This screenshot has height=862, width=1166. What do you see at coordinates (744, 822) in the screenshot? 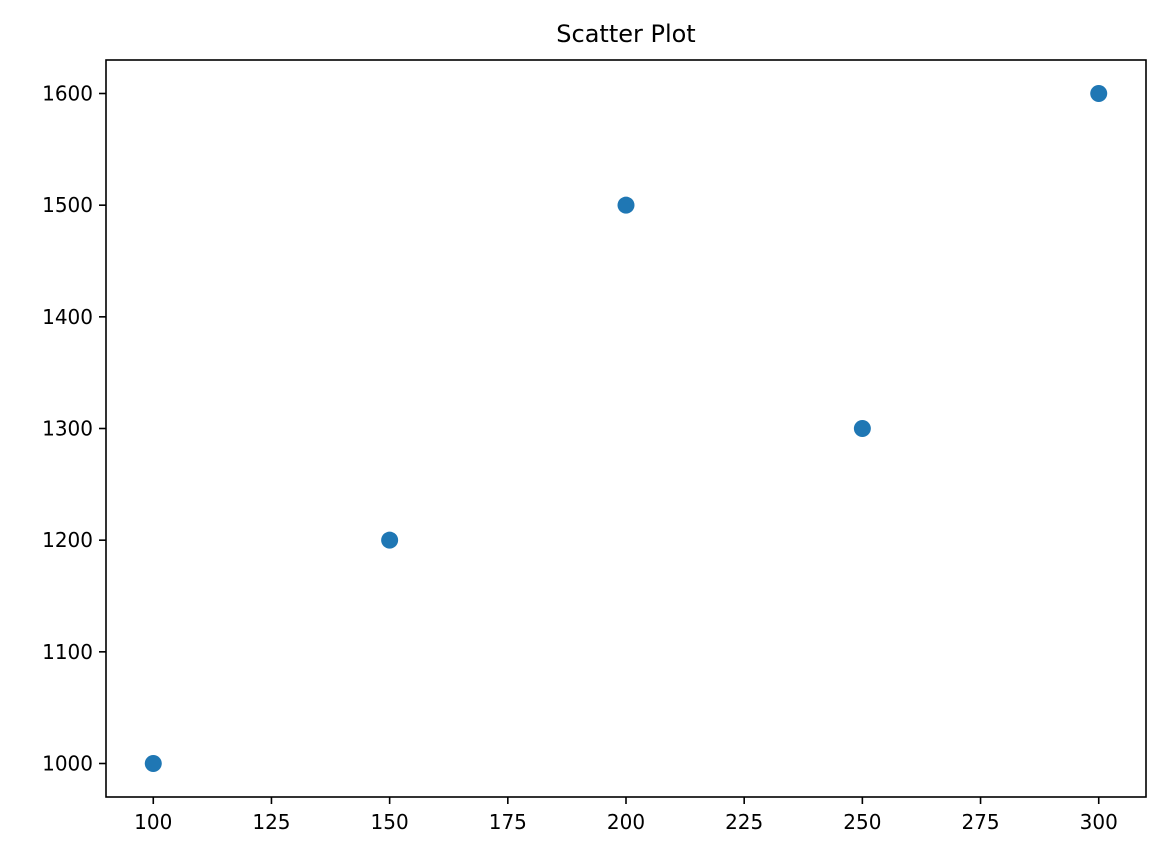
I see `x-tick-label: 225` at bounding box center [744, 822].